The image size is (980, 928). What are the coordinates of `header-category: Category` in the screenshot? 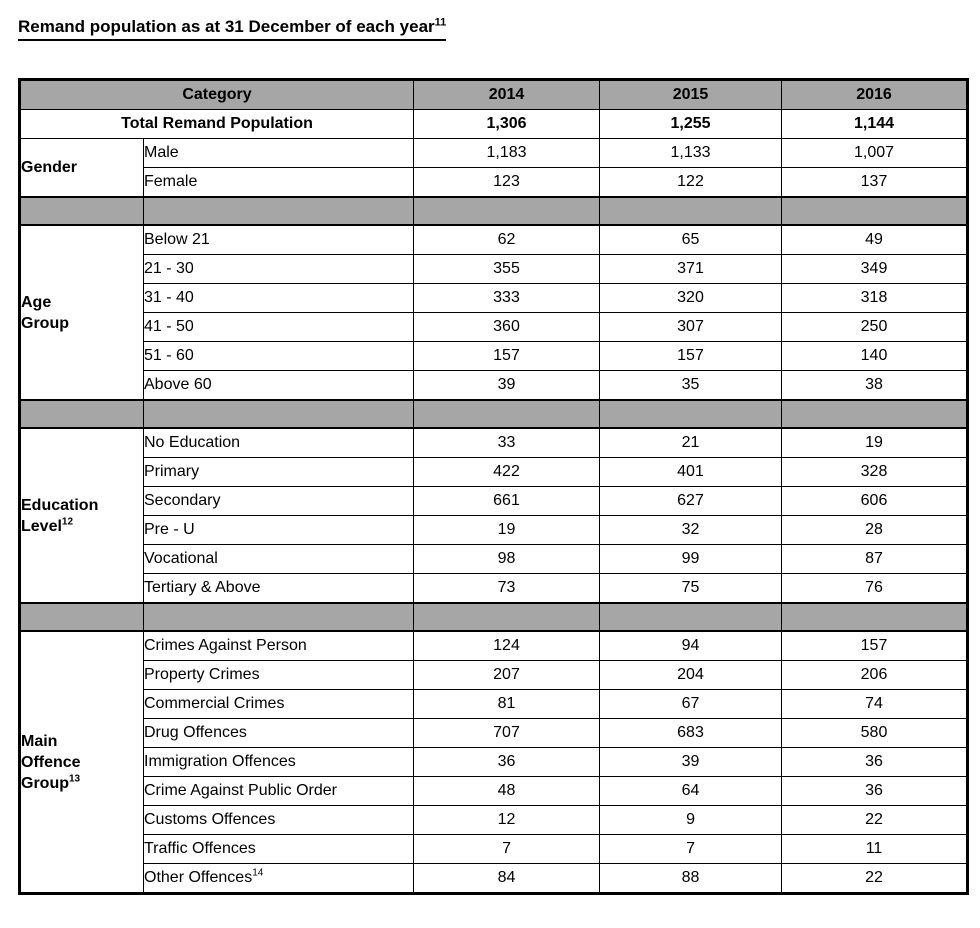 It's located at (216, 94).